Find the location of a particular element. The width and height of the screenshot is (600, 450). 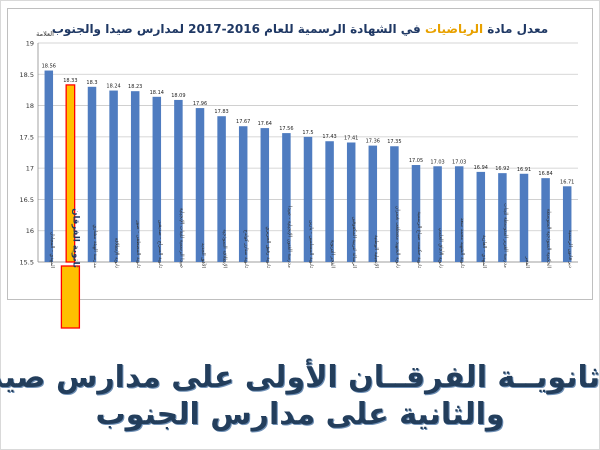

data-label: 16.94 is located at coordinates (481, 168).